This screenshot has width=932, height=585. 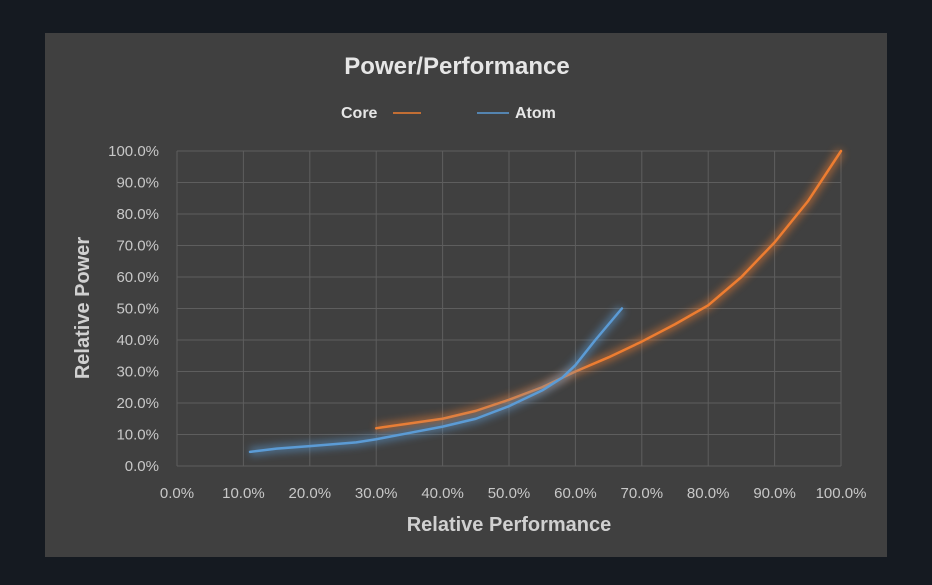 What do you see at coordinates (509, 493) in the screenshot?
I see `x-tick-label: 50.0%` at bounding box center [509, 493].